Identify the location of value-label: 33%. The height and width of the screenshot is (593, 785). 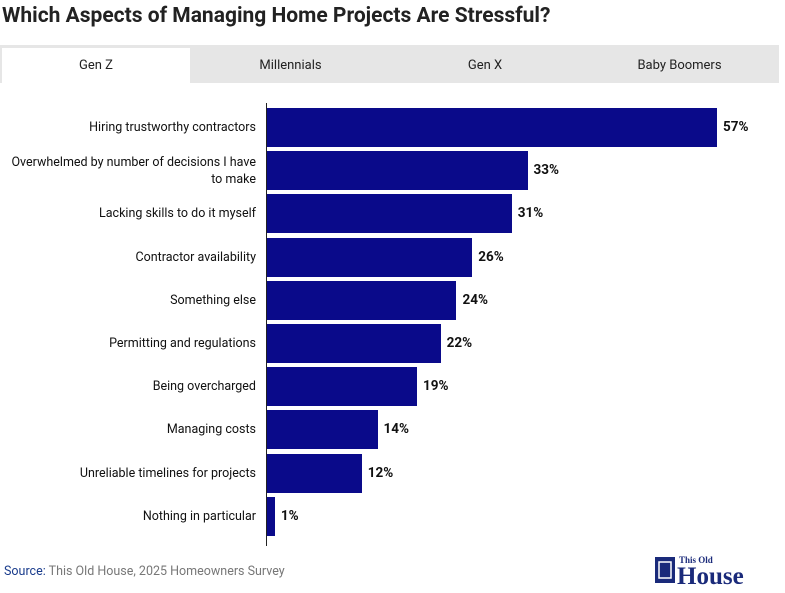
(546, 170).